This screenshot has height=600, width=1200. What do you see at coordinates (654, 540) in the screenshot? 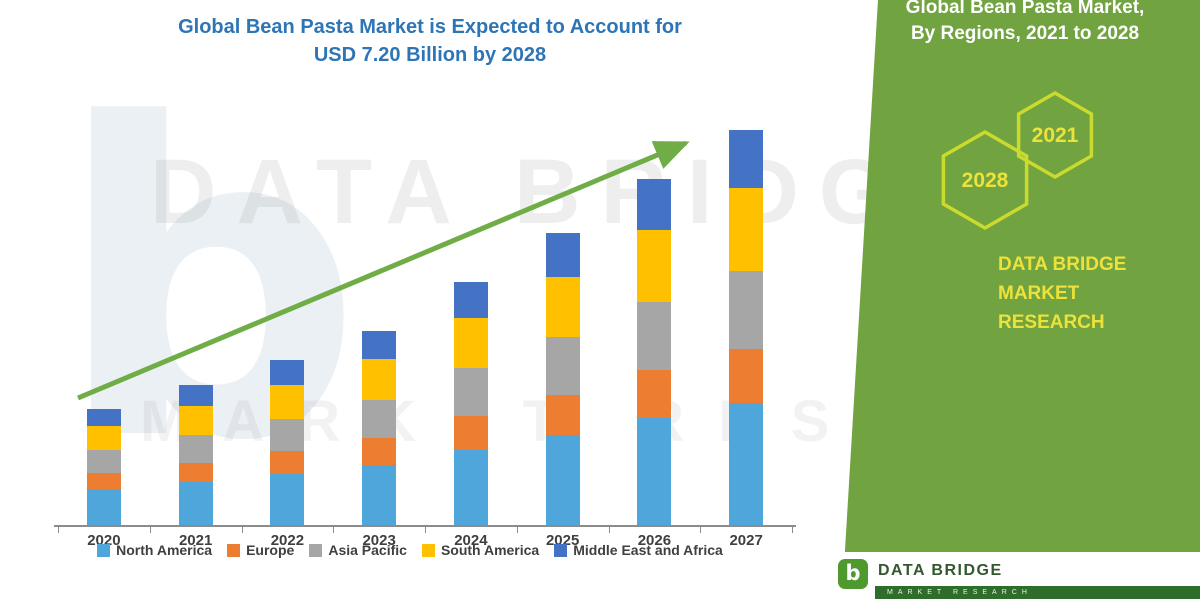
I see `x-axis-label: 2026` at bounding box center [654, 540].